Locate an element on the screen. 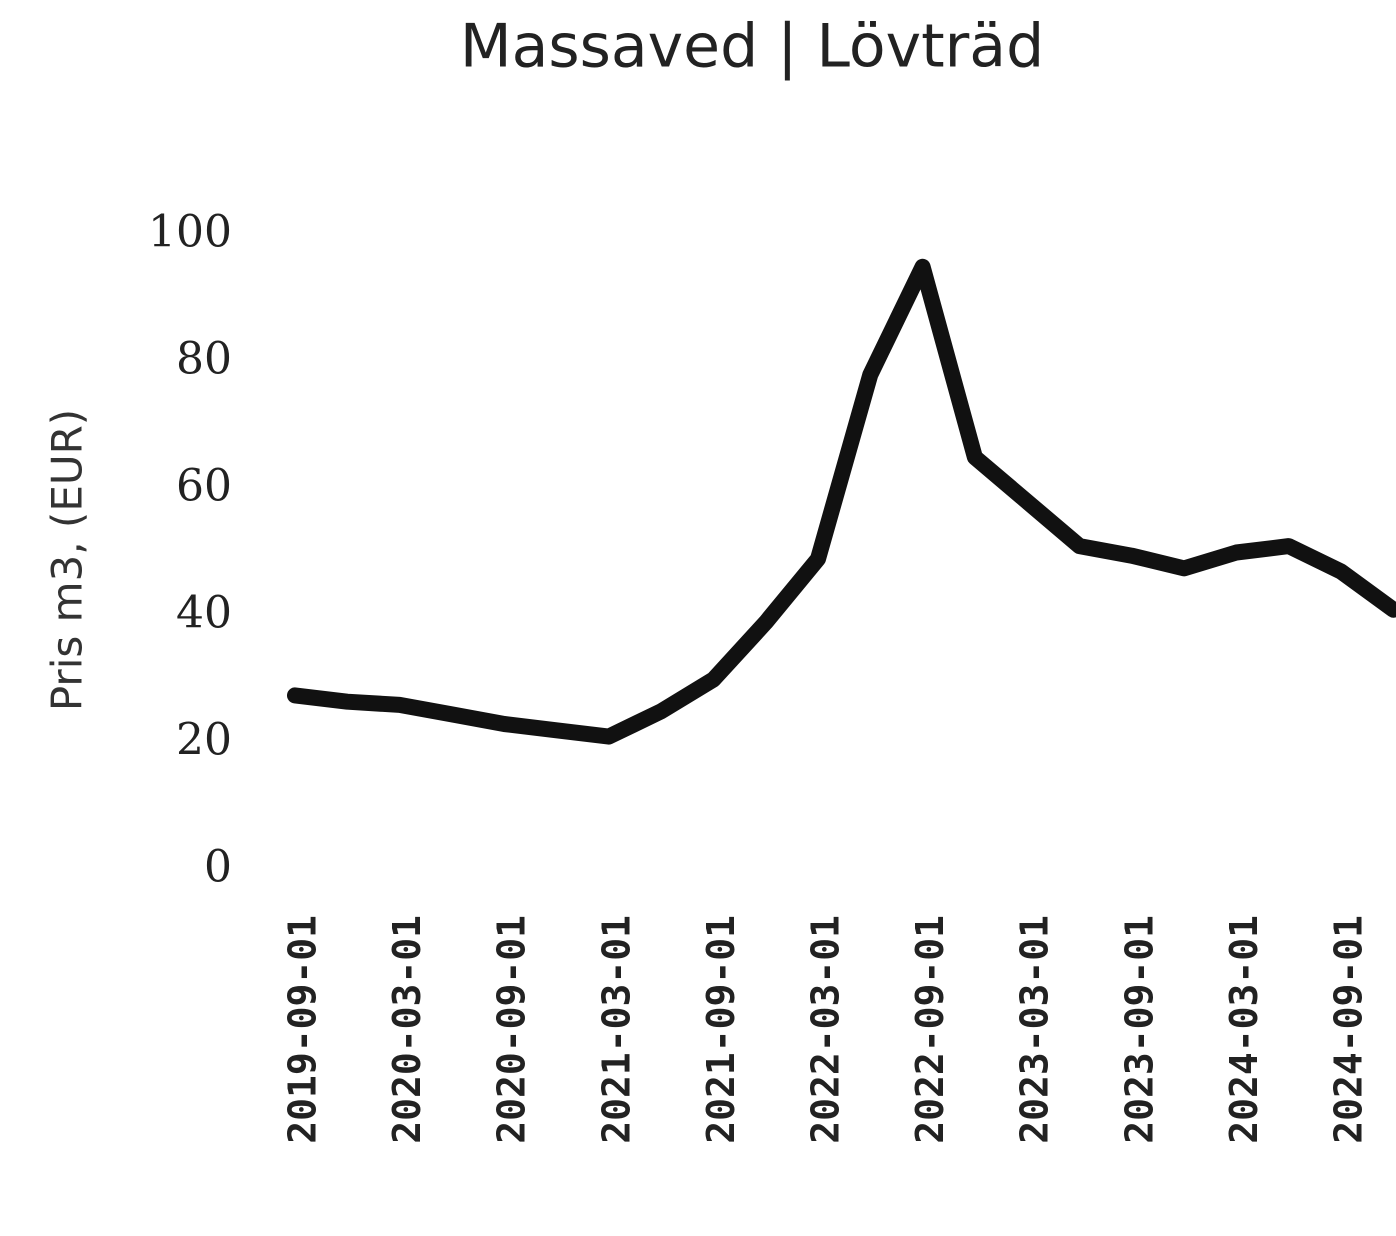 The height and width of the screenshot is (1236, 1396). x-tick-label: 2020-09-01 is located at coordinates (512, 1029).